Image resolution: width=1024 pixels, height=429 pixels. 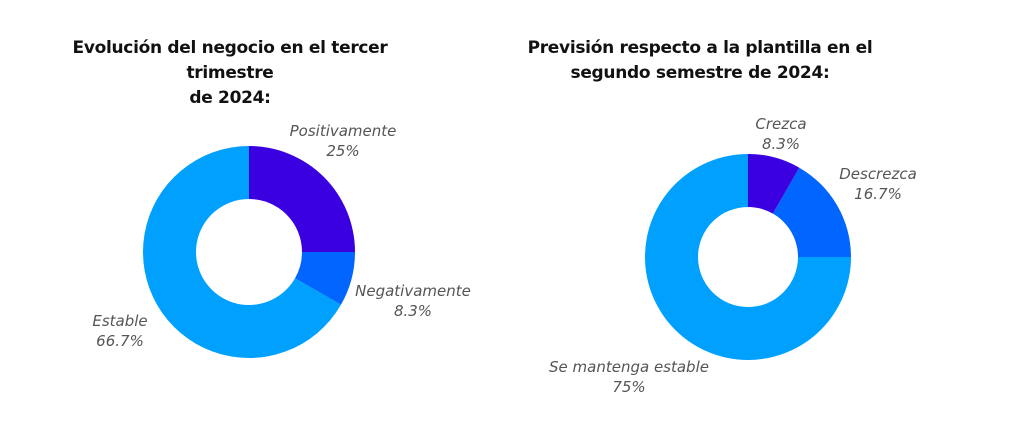 I want to click on donut-slice-se-mantenga-estable, so click(x=748, y=257).